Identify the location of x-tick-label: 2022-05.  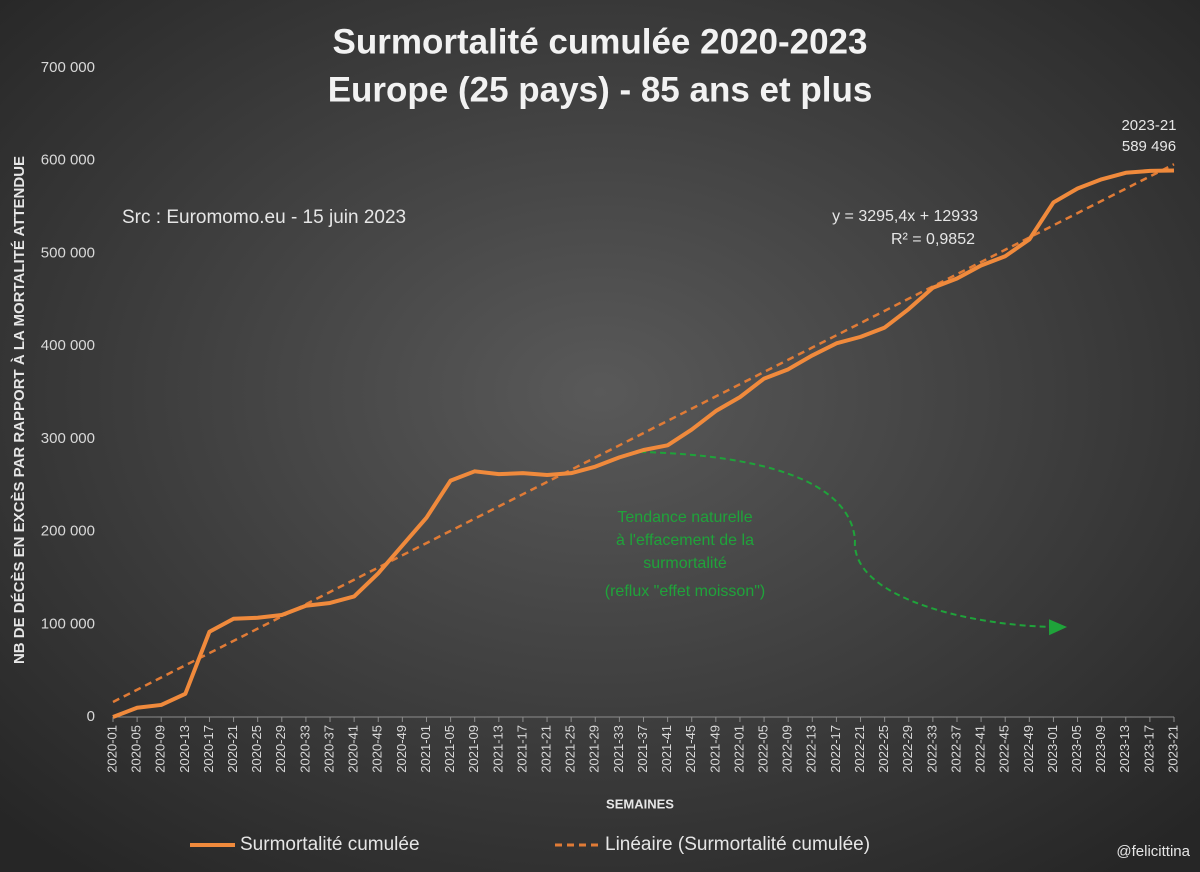
(763, 749).